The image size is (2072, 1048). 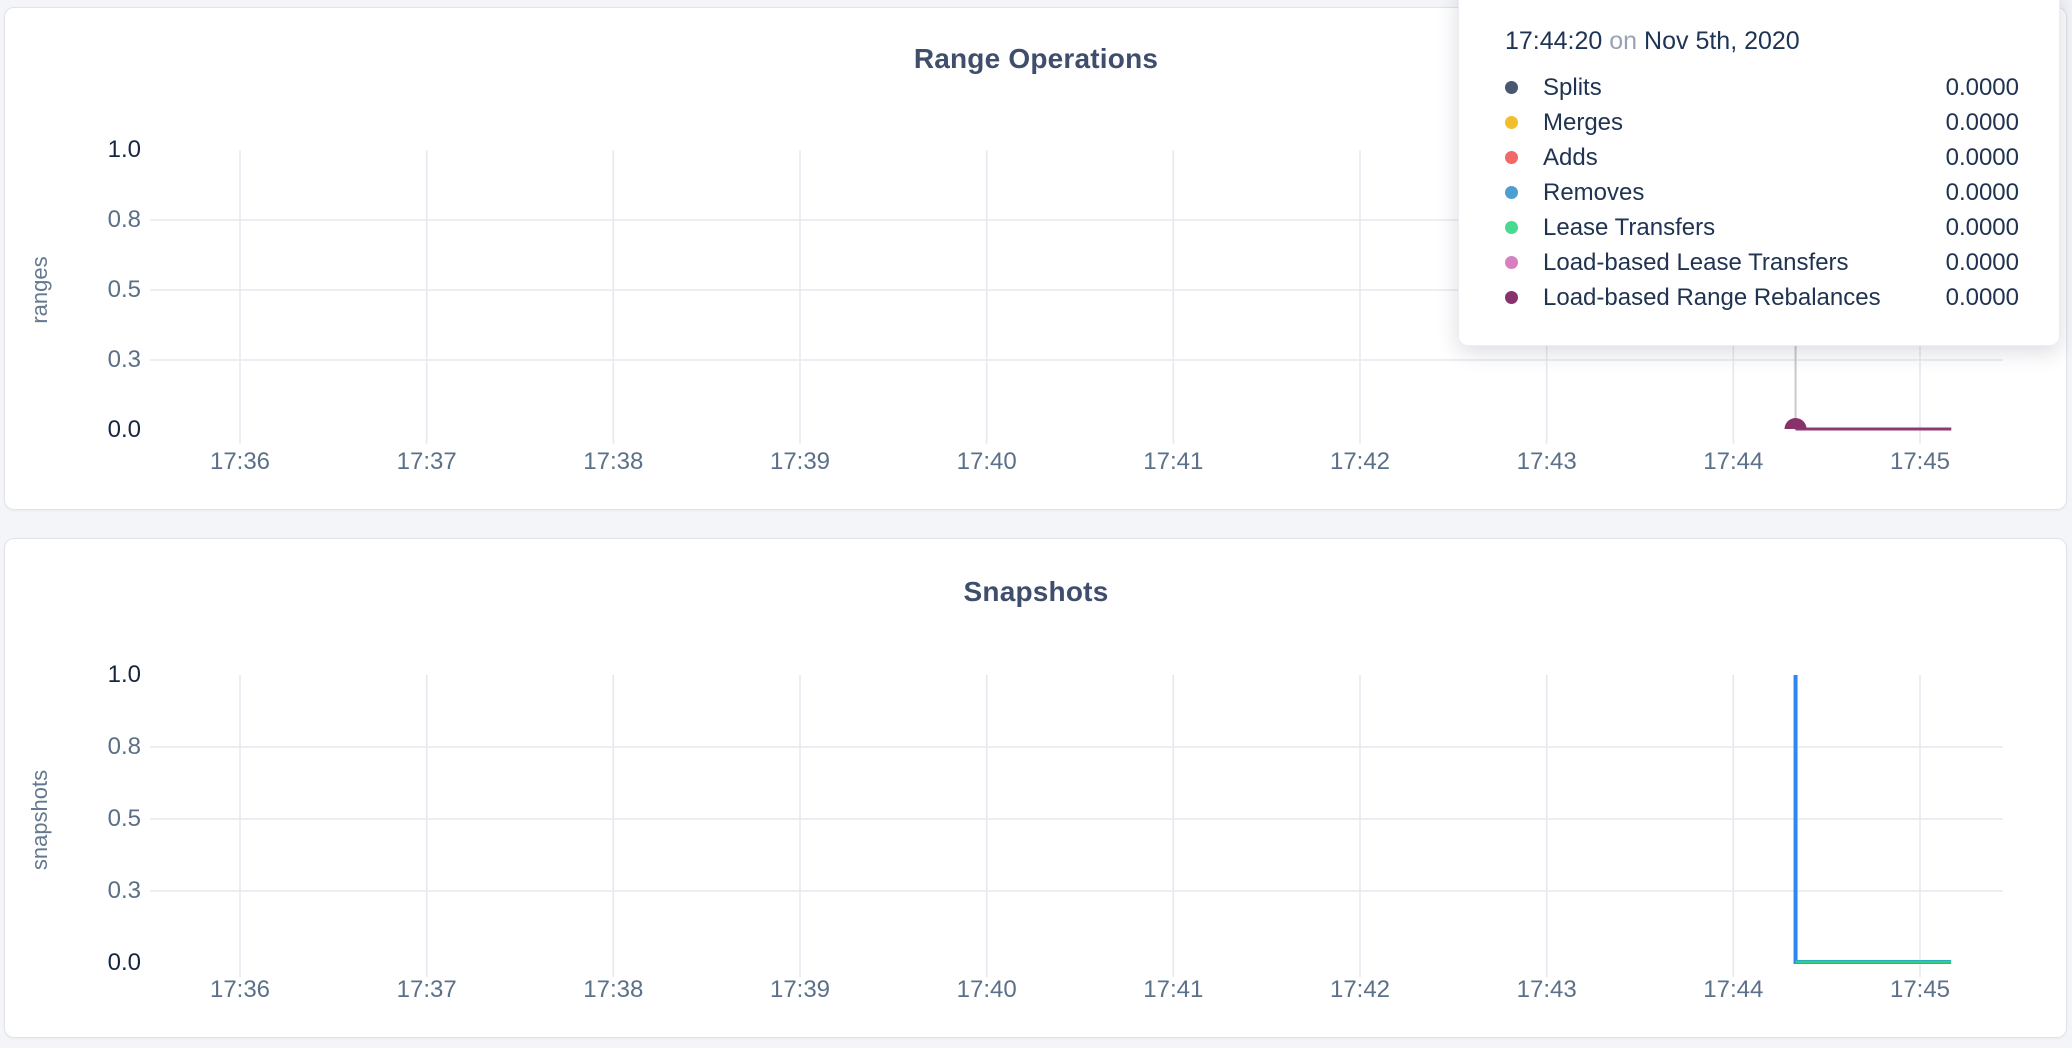 I want to click on series-label: Merges, so click(x=1583, y=122).